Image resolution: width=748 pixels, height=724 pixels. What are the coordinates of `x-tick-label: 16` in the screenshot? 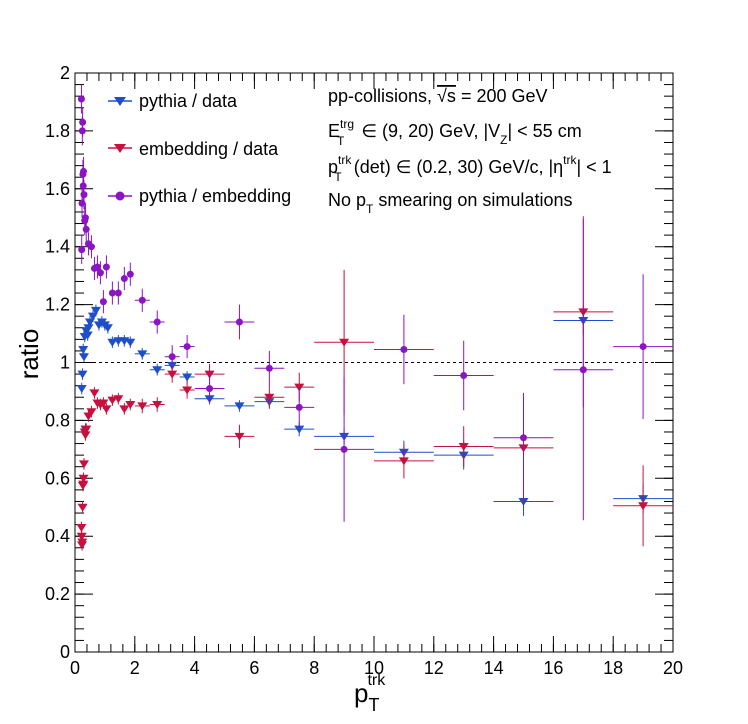 It's located at (553, 668).